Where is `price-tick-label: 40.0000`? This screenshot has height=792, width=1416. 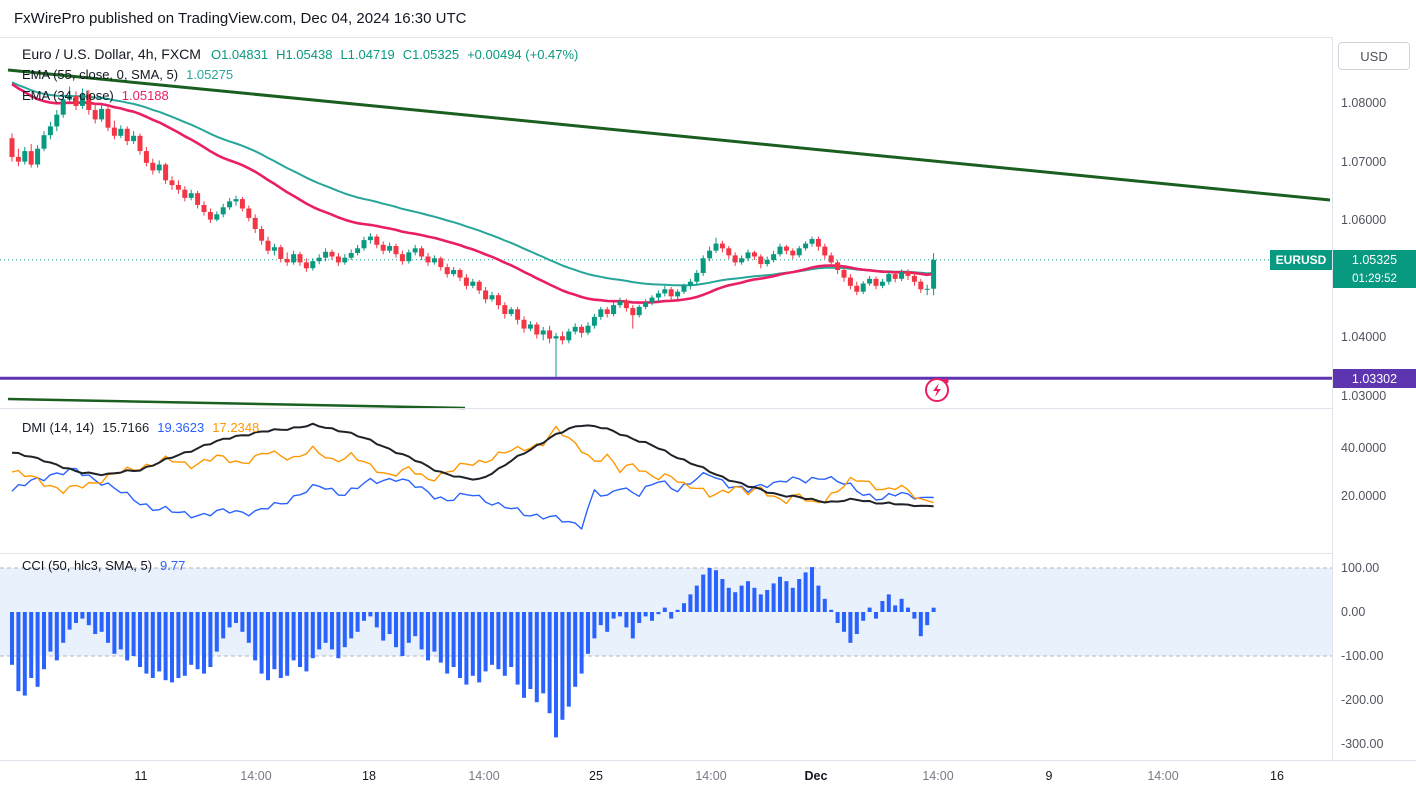 price-tick-label: 40.0000 is located at coordinates (1364, 448).